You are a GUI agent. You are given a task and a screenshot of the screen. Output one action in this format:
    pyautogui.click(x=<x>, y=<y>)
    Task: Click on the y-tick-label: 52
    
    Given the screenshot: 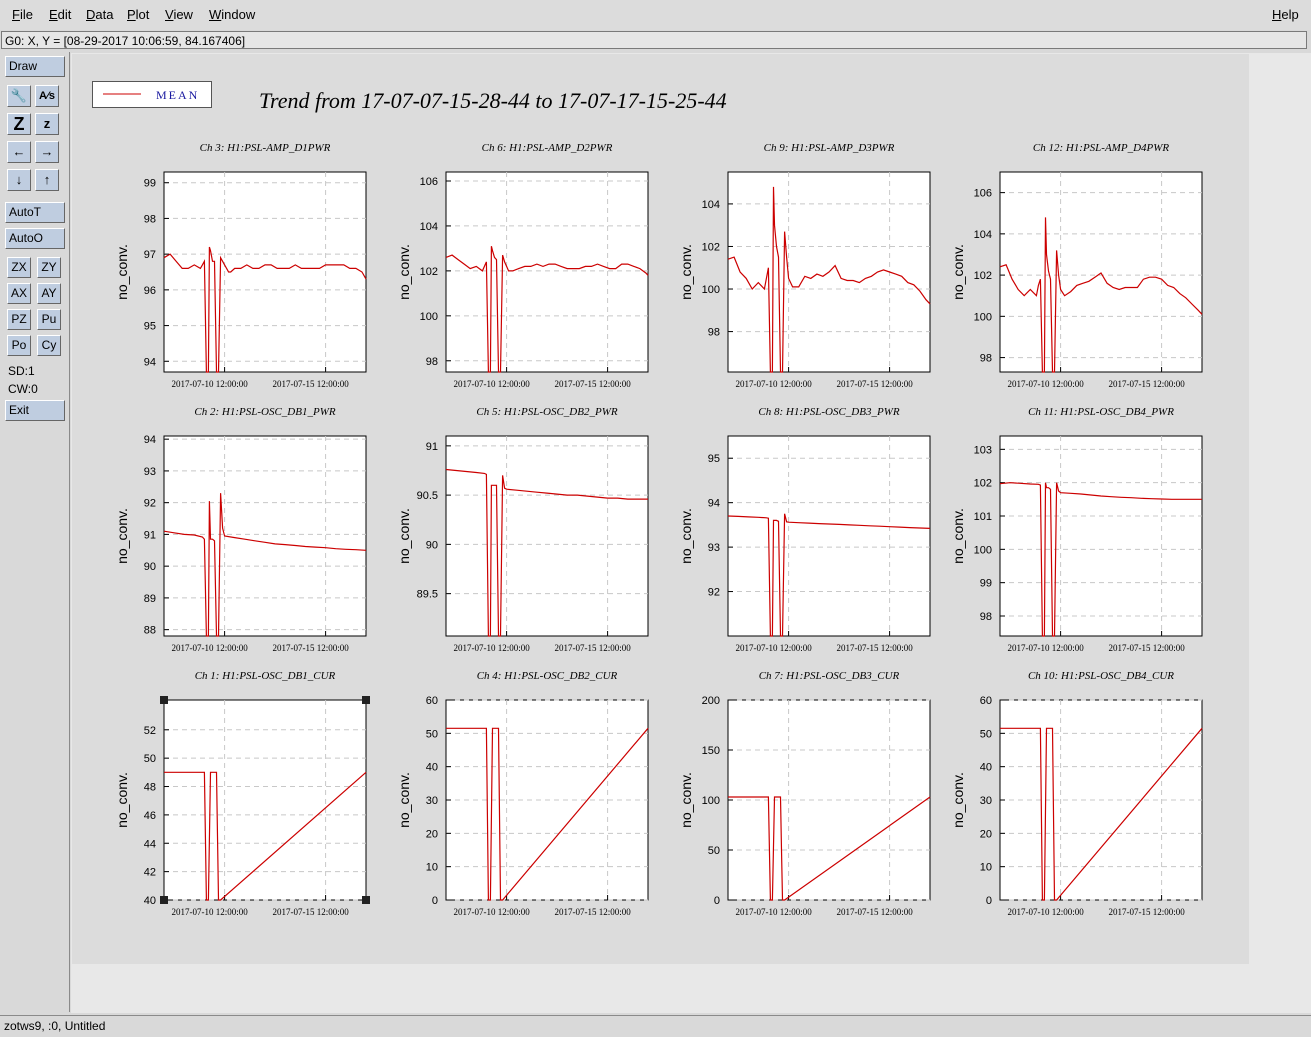 What is the action you would take?
    pyautogui.click(x=150, y=731)
    